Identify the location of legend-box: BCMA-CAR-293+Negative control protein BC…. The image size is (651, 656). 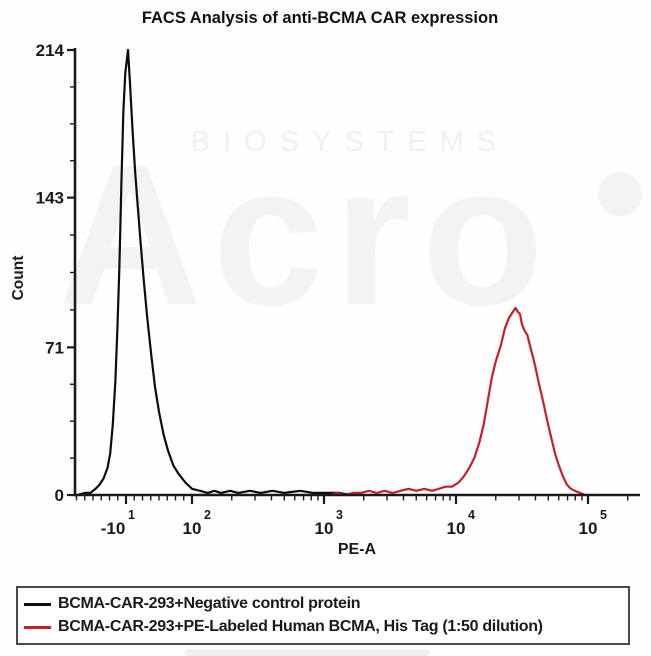
(323, 615).